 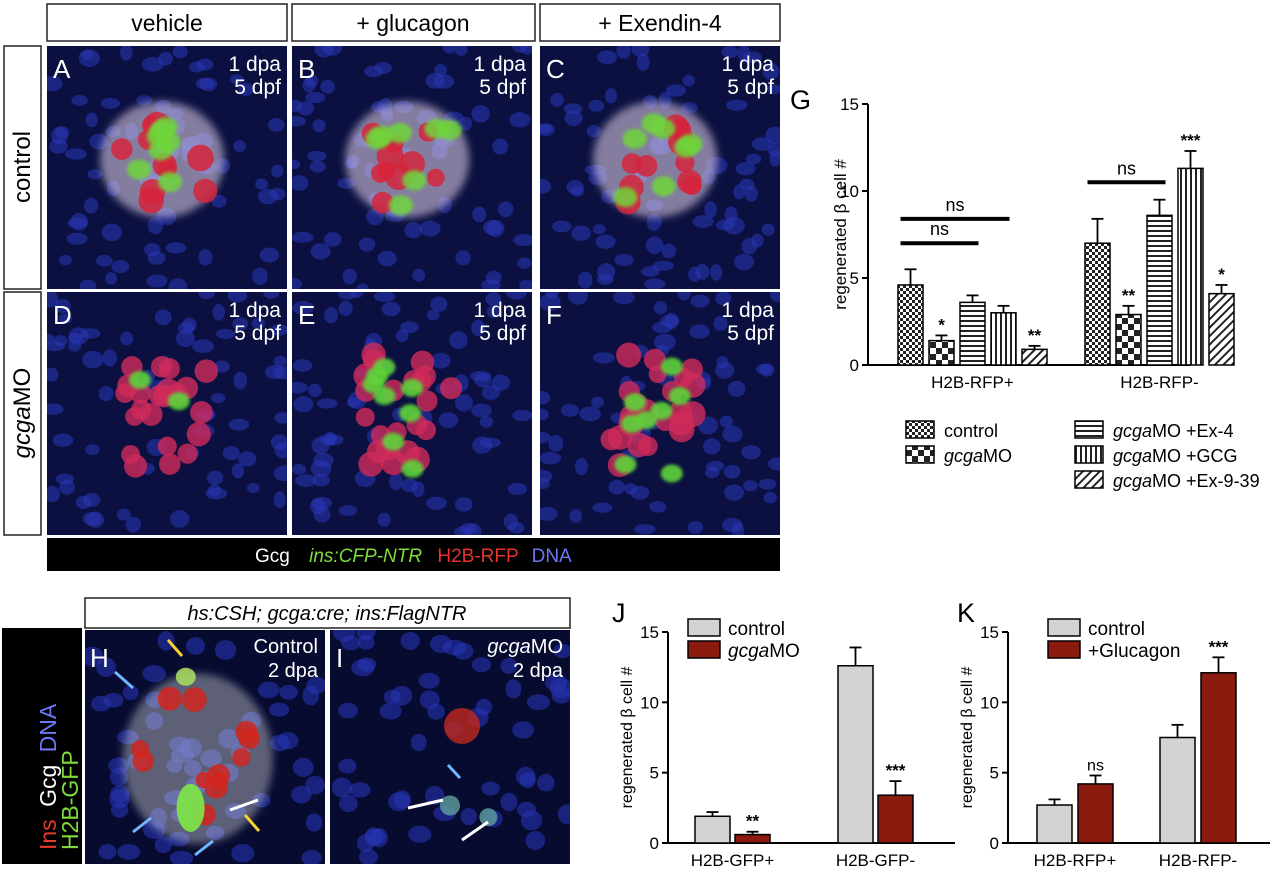 I want to click on legend-label: gcgaMO +Ex-4, so click(x=1173, y=431).